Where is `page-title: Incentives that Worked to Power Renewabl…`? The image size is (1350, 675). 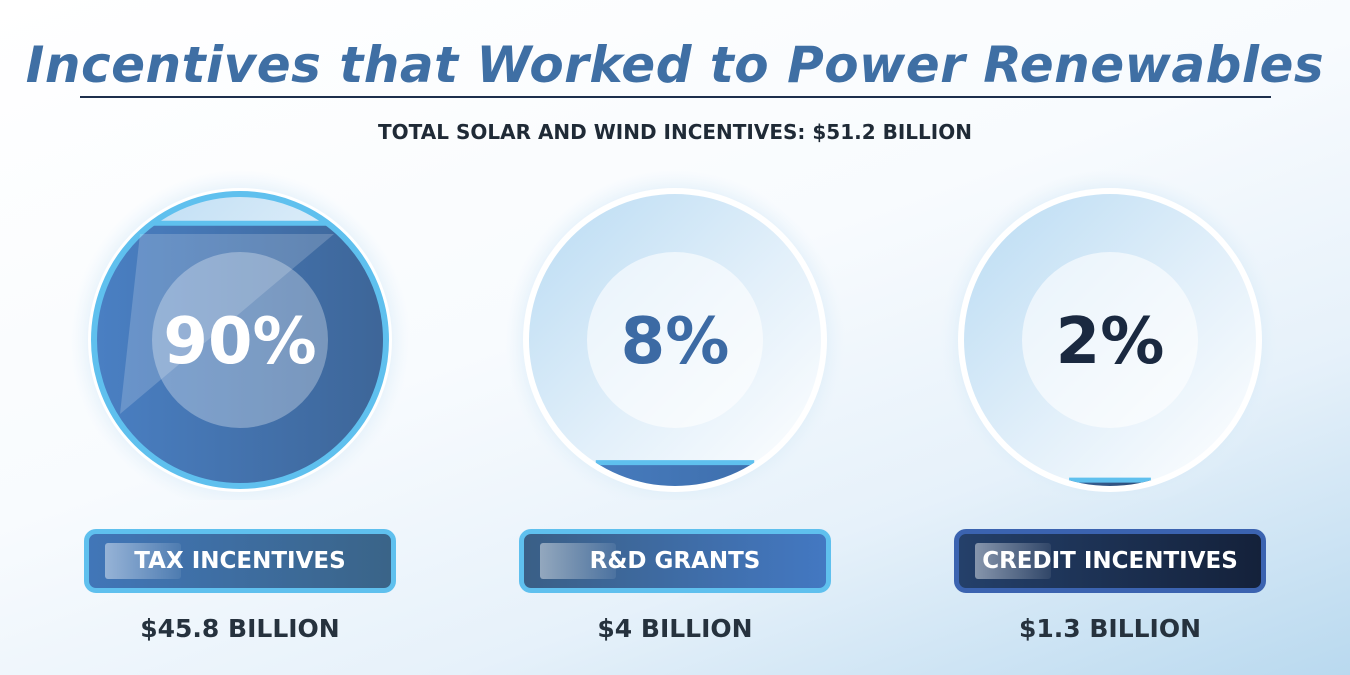
page-title: Incentives that Worked to Power Renewabl… is located at coordinates (675, 65).